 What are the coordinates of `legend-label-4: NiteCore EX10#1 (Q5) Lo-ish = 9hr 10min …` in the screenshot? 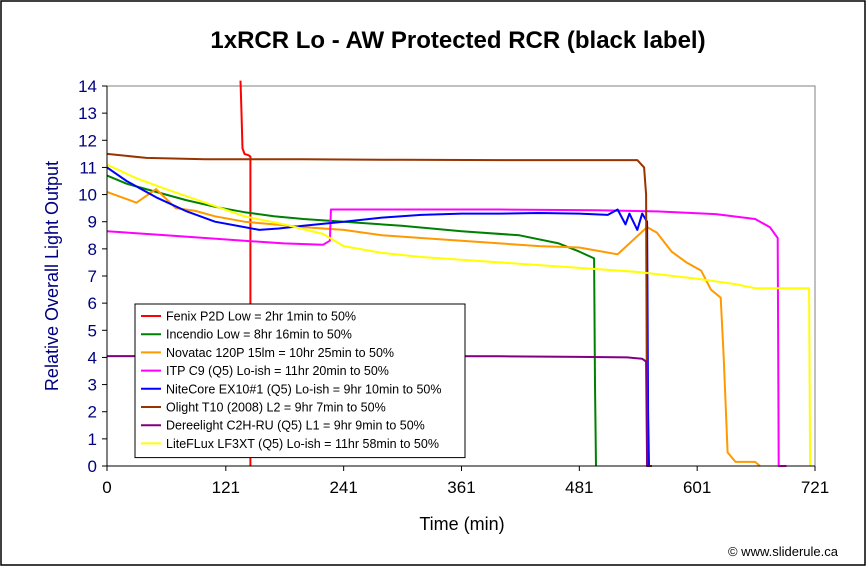 It's located at (304, 389).